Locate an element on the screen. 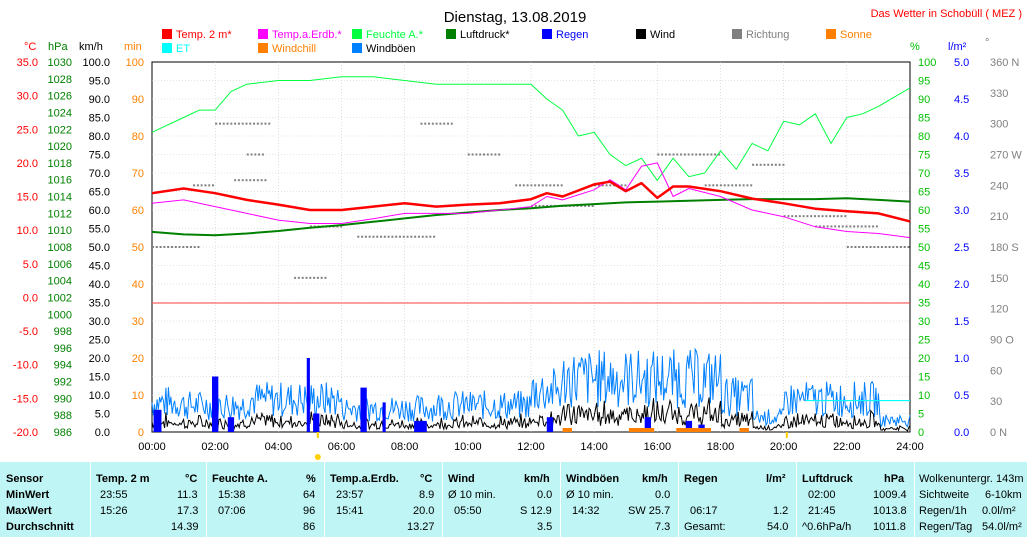  tick-min: 60 is located at coordinates (138, 211).